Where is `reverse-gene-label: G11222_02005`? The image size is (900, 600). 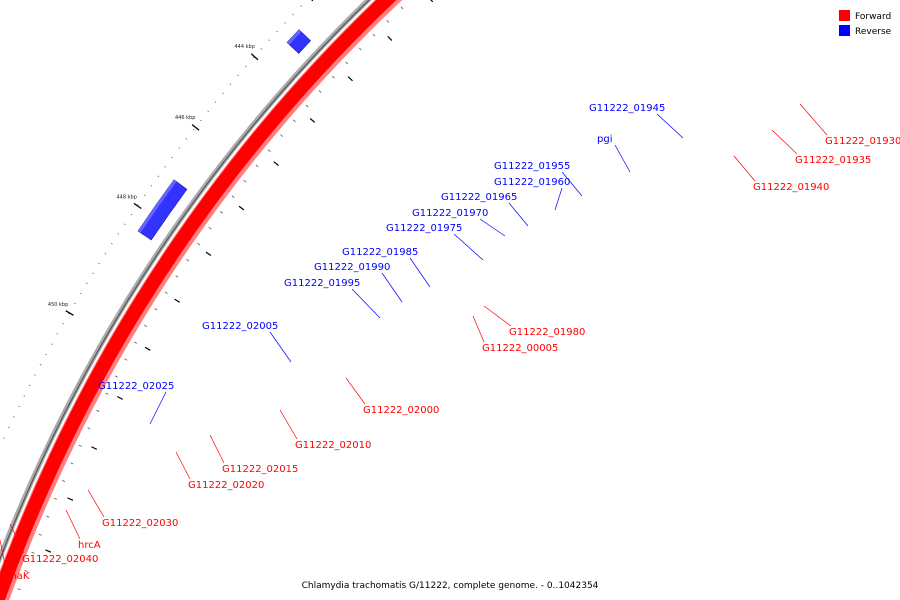 reverse-gene-label: G11222_02005 is located at coordinates (240, 326).